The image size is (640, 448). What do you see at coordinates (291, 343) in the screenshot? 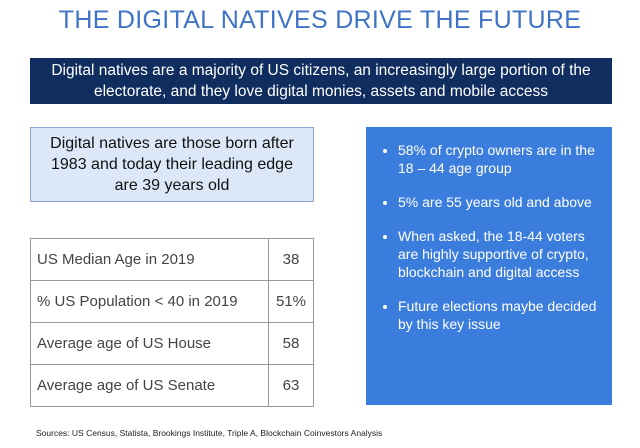
I see `table-value: 58` at bounding box center [291, 343].